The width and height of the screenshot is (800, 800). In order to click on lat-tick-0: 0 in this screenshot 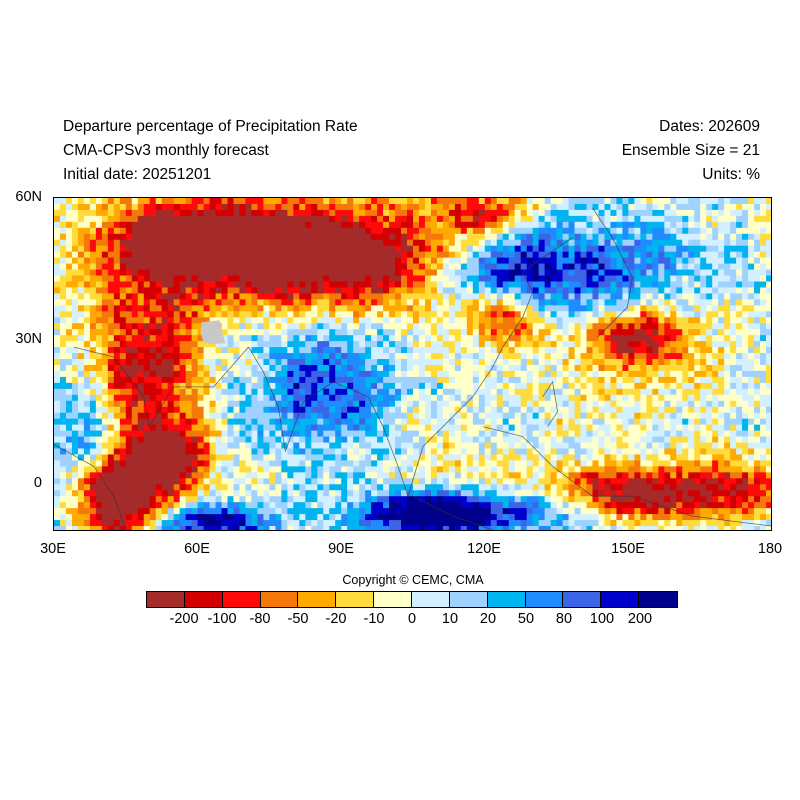, I will do `click(37, 483)`.